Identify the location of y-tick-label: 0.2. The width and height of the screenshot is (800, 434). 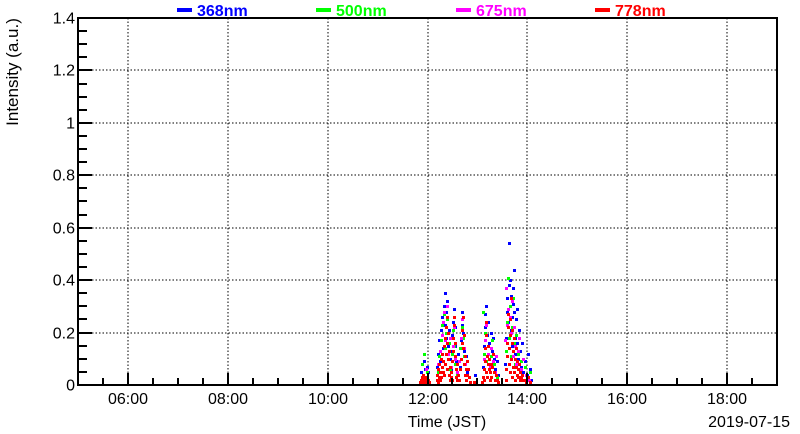
(64, 334).